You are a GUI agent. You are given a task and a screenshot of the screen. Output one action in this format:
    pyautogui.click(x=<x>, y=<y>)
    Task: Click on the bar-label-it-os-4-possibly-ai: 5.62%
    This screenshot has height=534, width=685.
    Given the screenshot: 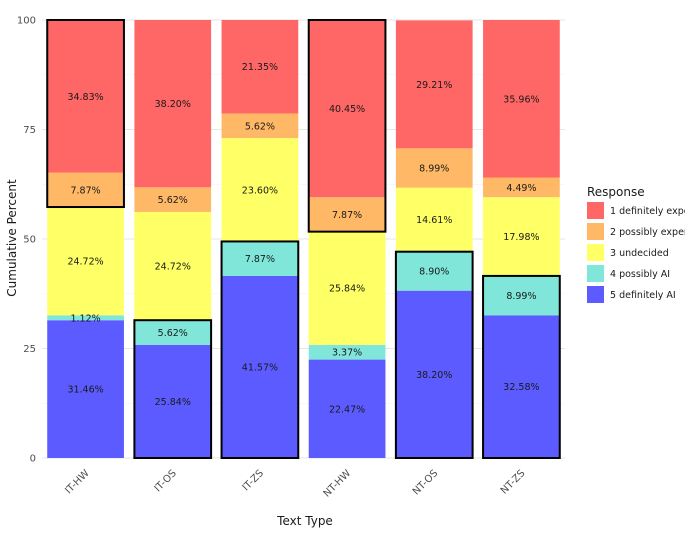 What is the action you would take?
    pyautogui.click(x=173, y=333)
    